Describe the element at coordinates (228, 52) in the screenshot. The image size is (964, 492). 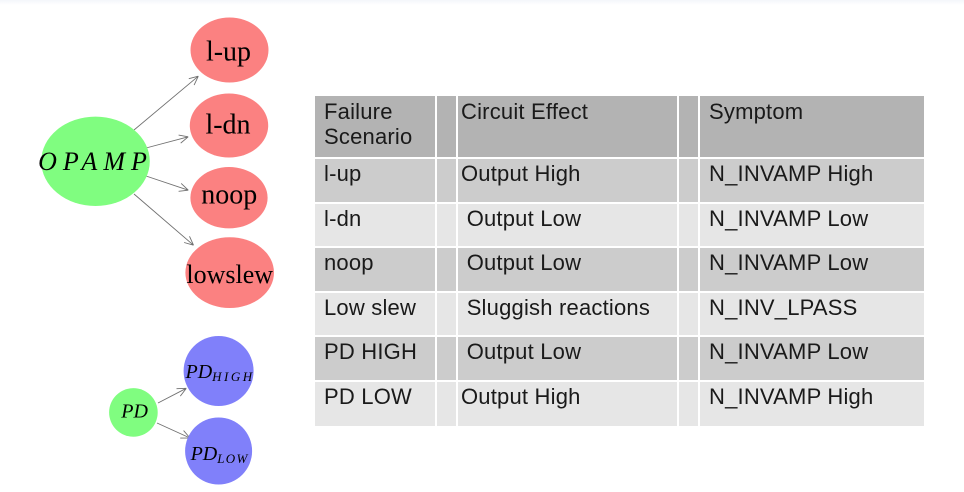
I see `svg-text: l-up` at that location.